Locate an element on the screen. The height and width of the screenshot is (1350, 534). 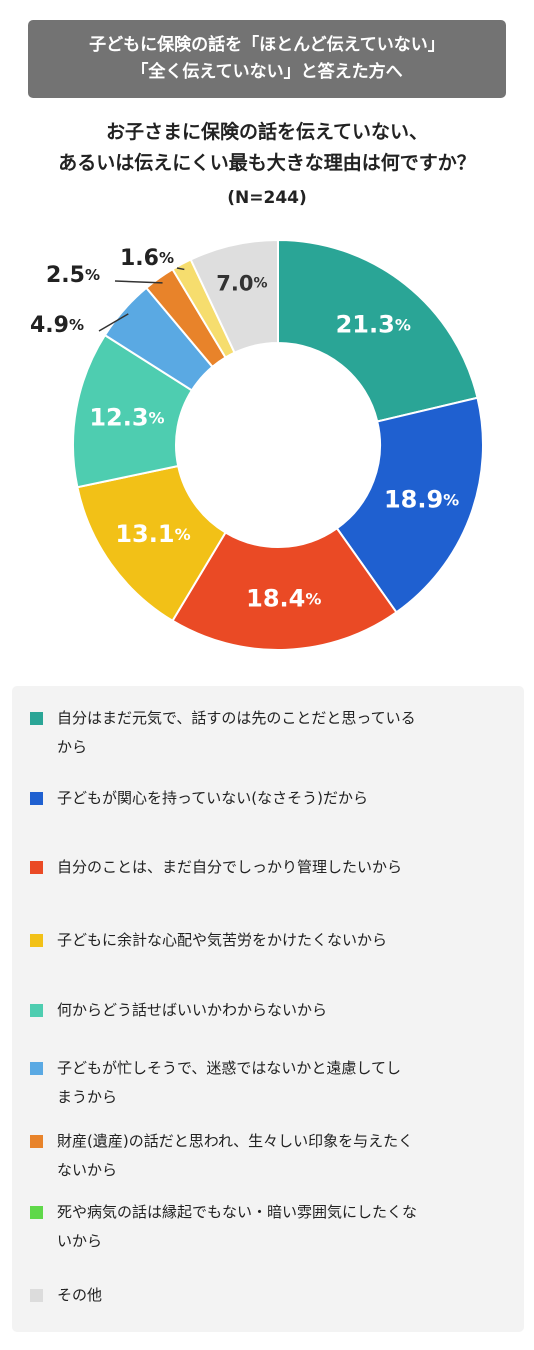
data-label: 18.9% is located at coordinates (421, 499).